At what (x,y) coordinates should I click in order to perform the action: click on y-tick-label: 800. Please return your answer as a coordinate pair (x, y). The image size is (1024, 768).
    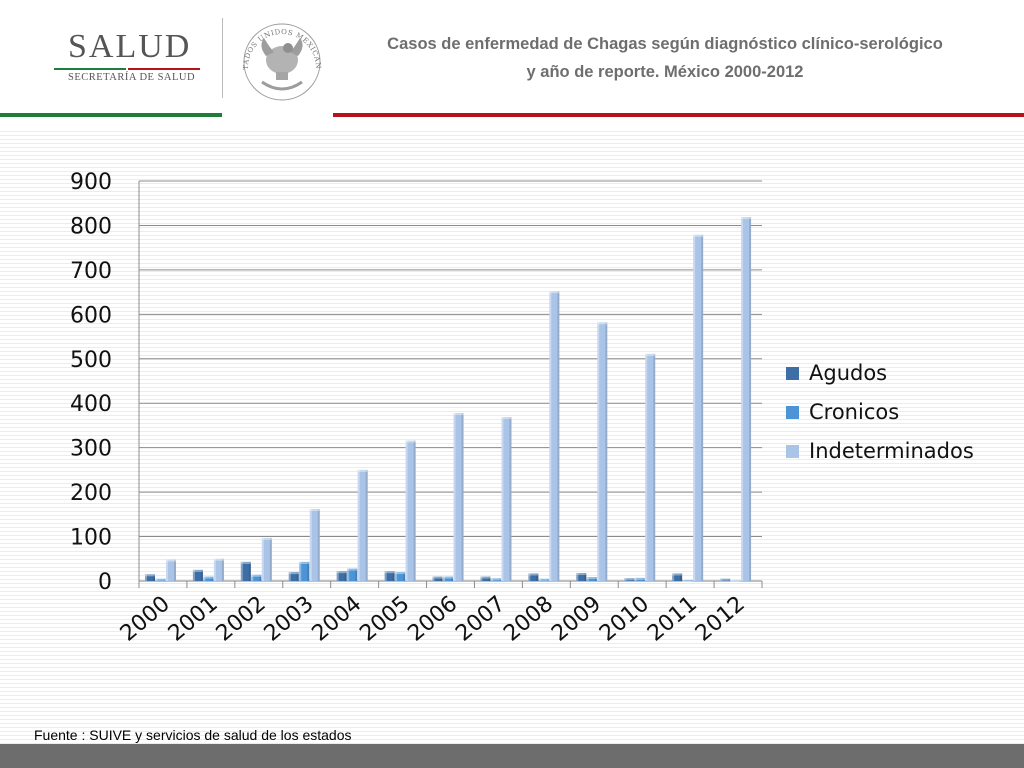
    Looking at the image, I should click on (91, 226).